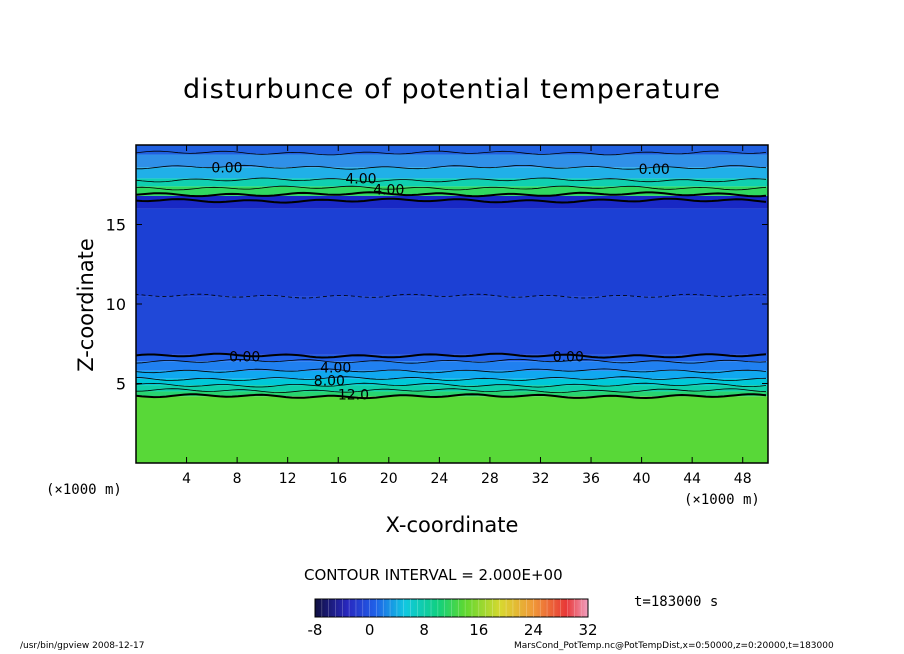  I want to click on colorbar-stripes, so click(451, 608).